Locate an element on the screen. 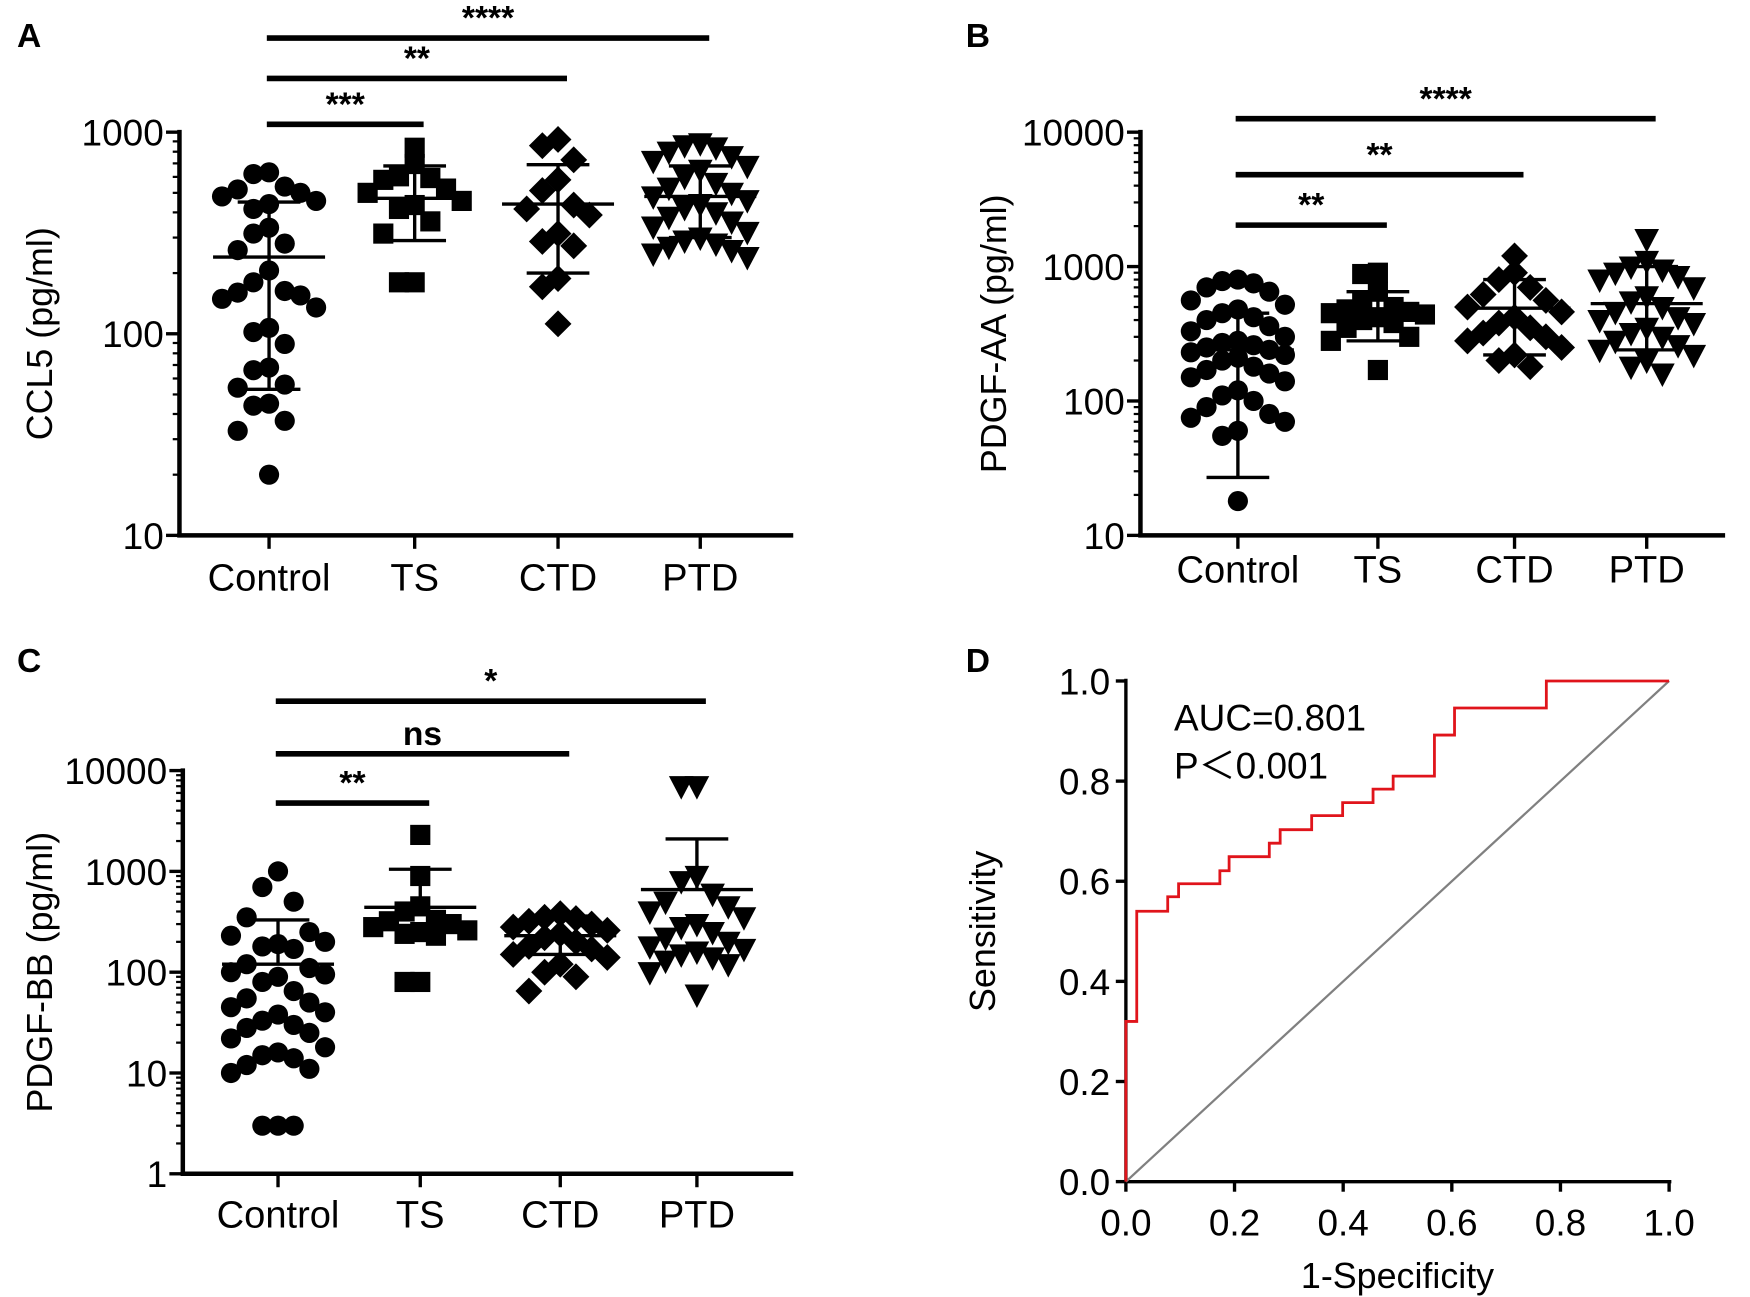 Image resolution: width=1750 pixels, height=1297 pixels. y-axis-label: PDGF-BB (pg/ml) is located at coordinates (40, 972).